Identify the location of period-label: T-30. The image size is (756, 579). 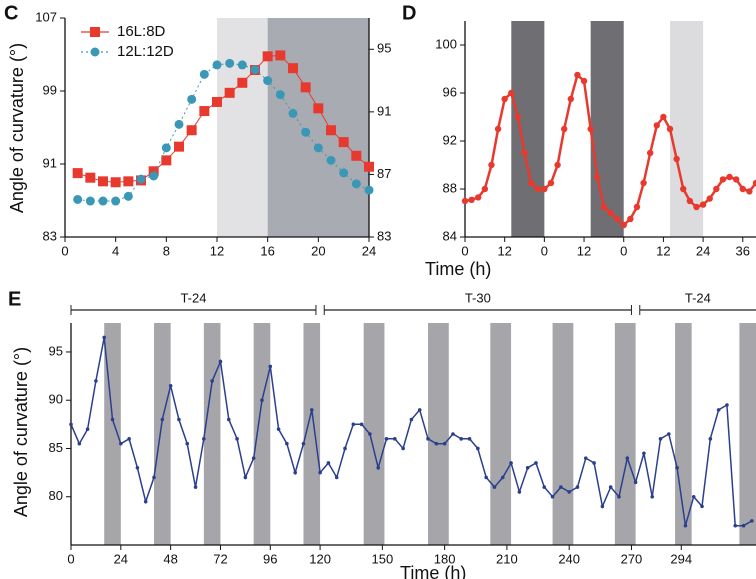
(478, 297).